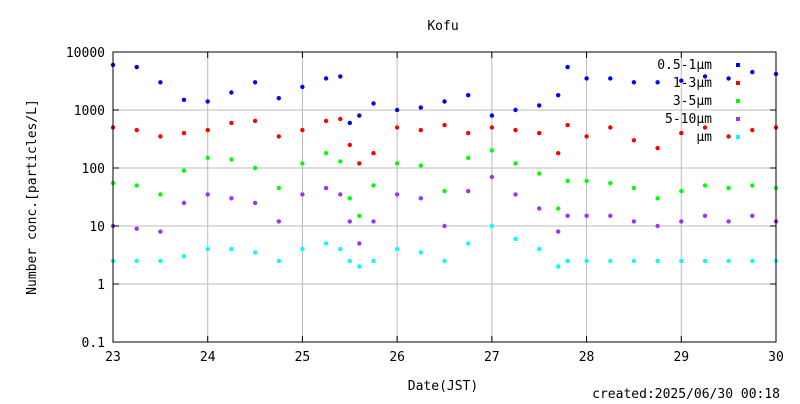 Image resolution: width=800 pixels, height=404 pixels. Describe the element at coordinates (587, 357) in the screenshot. I see `x-tick-label: 28` at that location.